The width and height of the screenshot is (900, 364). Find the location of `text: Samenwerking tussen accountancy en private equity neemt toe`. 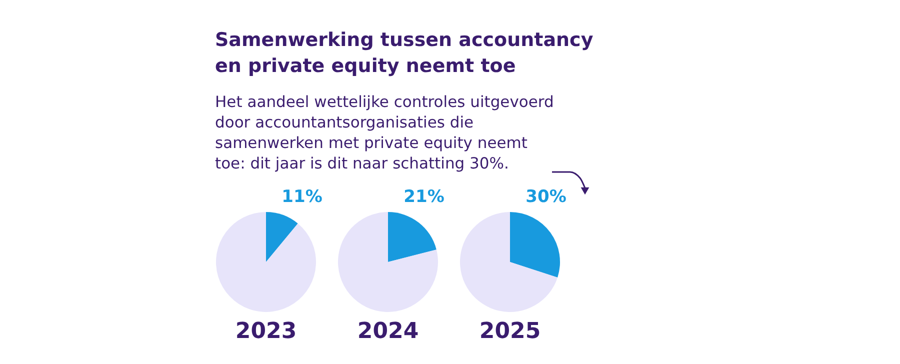

text: Samenwerking tussen accountancy en private equity neemt toe is located at coordinates (404, 53).